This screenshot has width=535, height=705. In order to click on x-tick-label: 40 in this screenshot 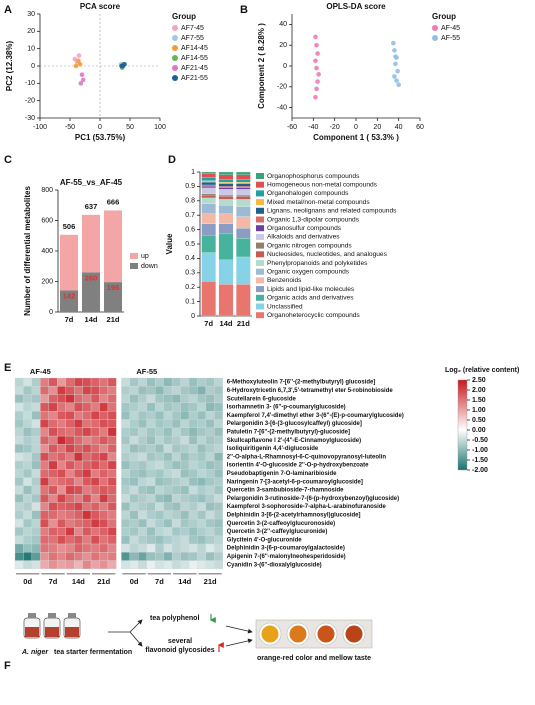, I will do `click(399, 127)`.